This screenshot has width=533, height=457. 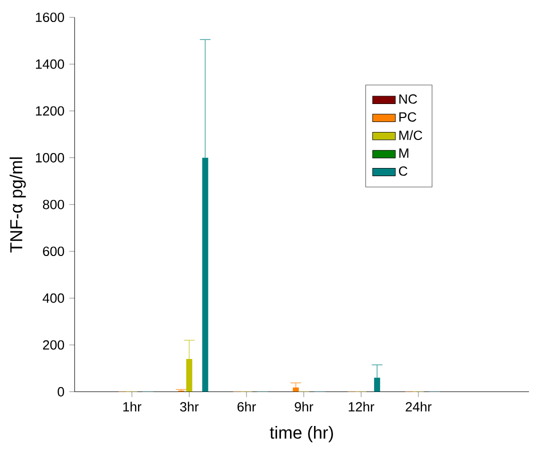 I want to click on legend-label: C, so click(x=403, y=171).